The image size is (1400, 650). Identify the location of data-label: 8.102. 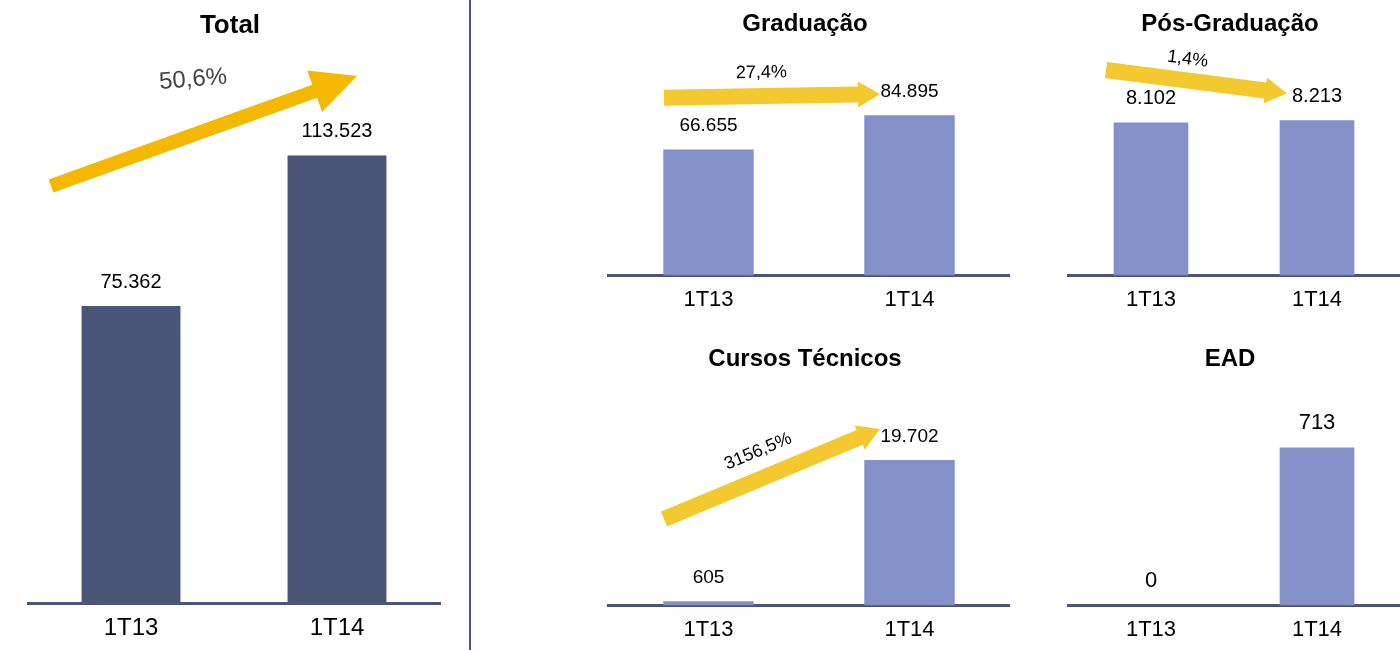
(1151, 96).